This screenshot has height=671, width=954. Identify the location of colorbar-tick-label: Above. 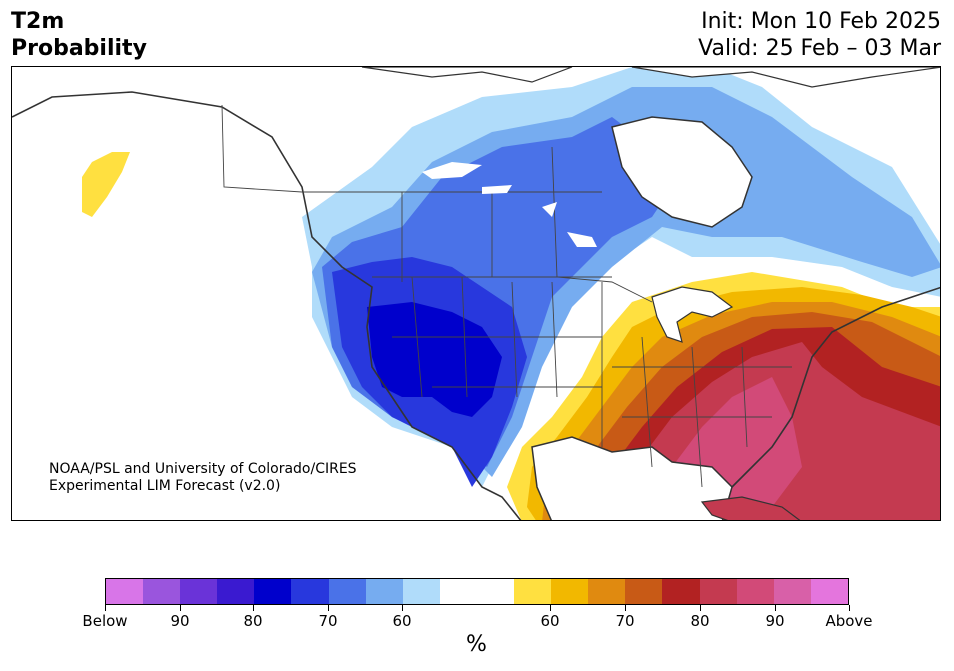
(849, 621).